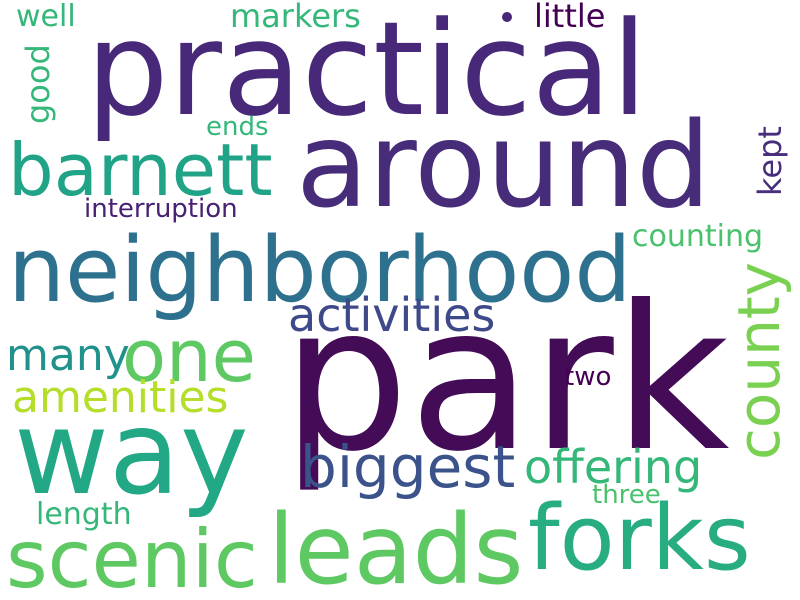 The height and width of the screenshot is (600, 800). Describe the element at coordinates (588, 377) in the screenshot. I see `word-two: two` at that location.